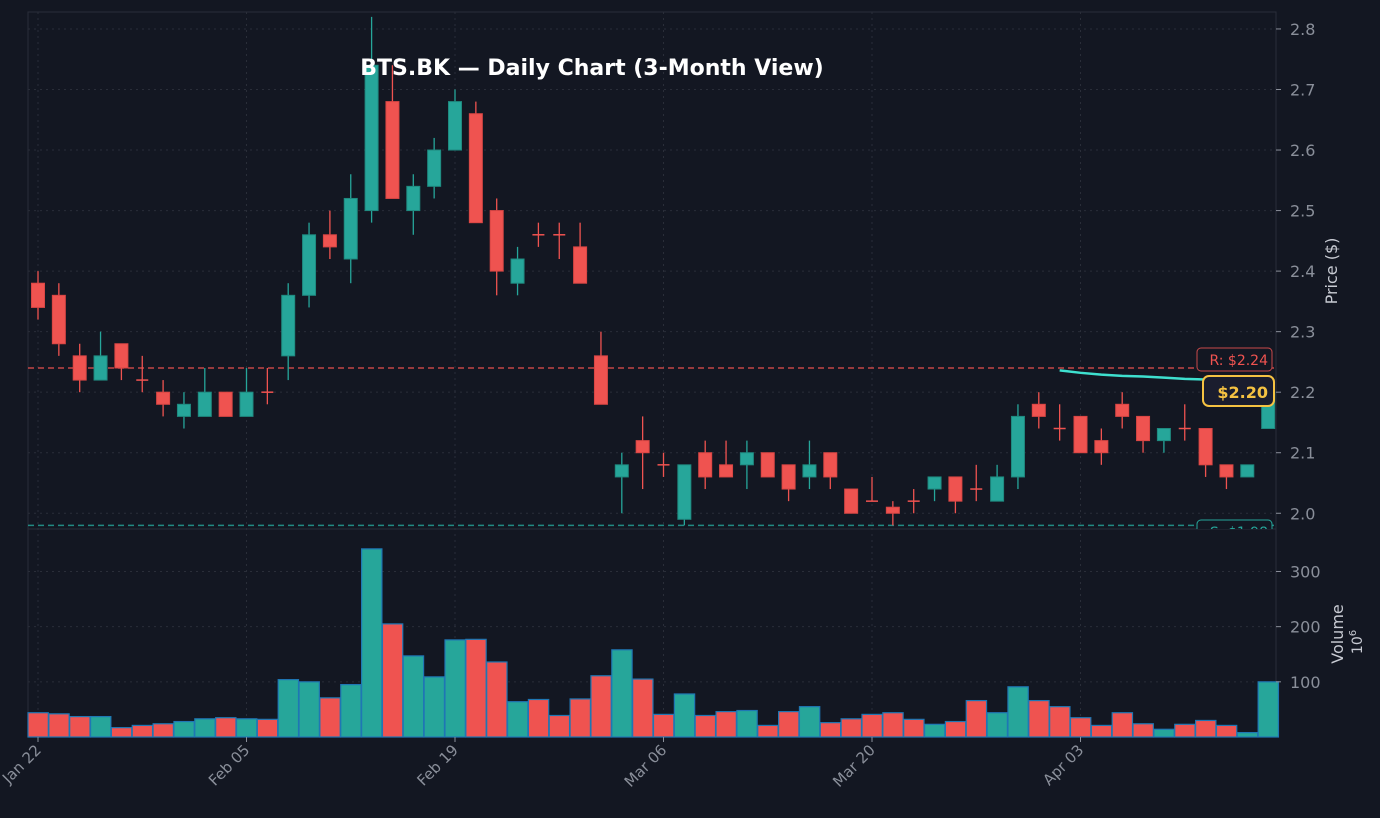 Image resolution: width=1380 pixels, height=818 pixels. I want to click on price-tick-label: 2.3, so click(1302, 332).